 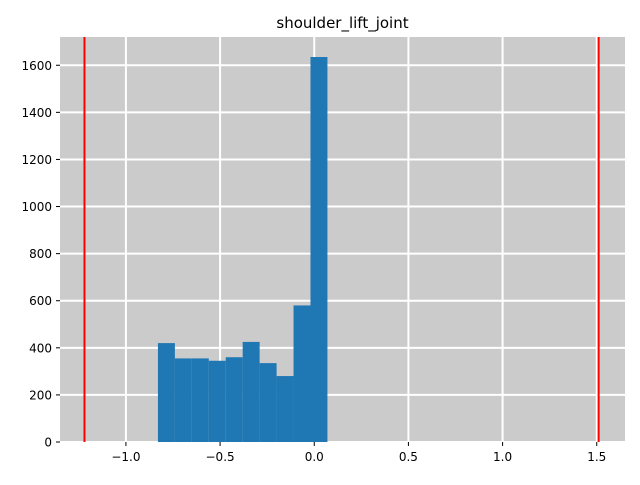 I want to click on x-tick-label: 1.5, so click(x=596, y=457).